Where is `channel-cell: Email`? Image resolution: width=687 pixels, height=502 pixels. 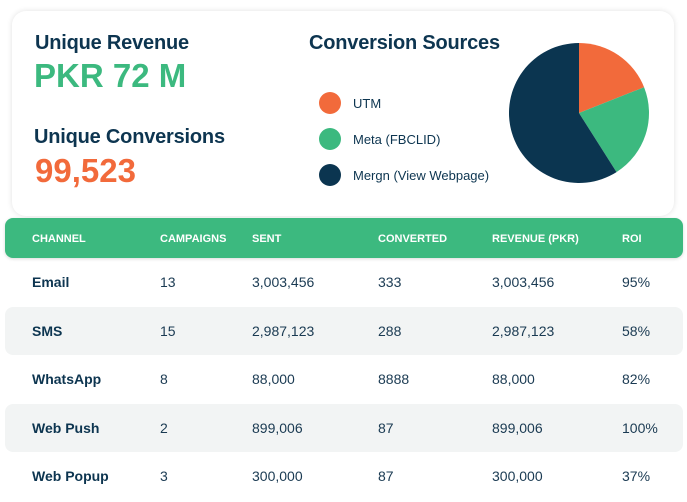
channel-cell: Email is located at coordinates (51, 282).